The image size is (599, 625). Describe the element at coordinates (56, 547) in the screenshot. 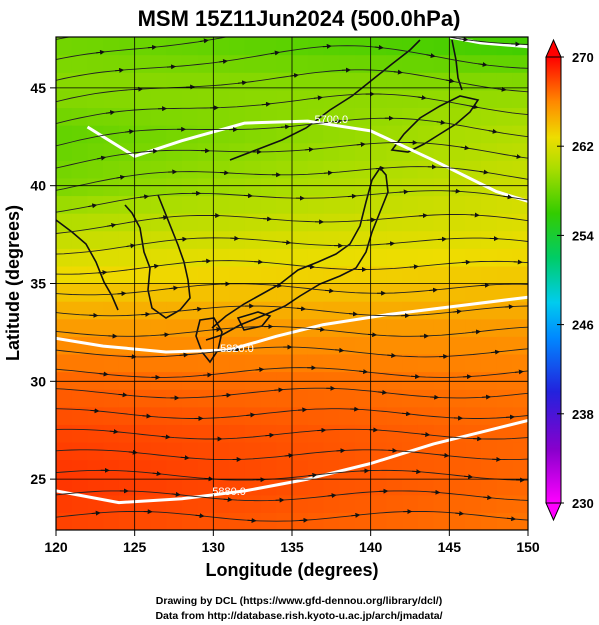

I see `x-tick-label: 120` at that location.